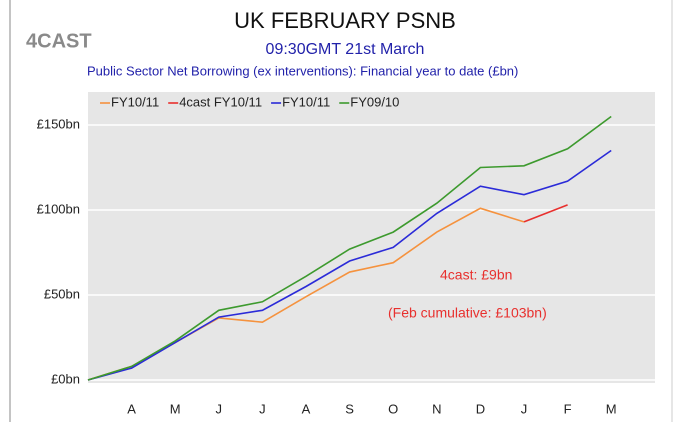  I want to click on x-tick-label: S, so click(349, 408).